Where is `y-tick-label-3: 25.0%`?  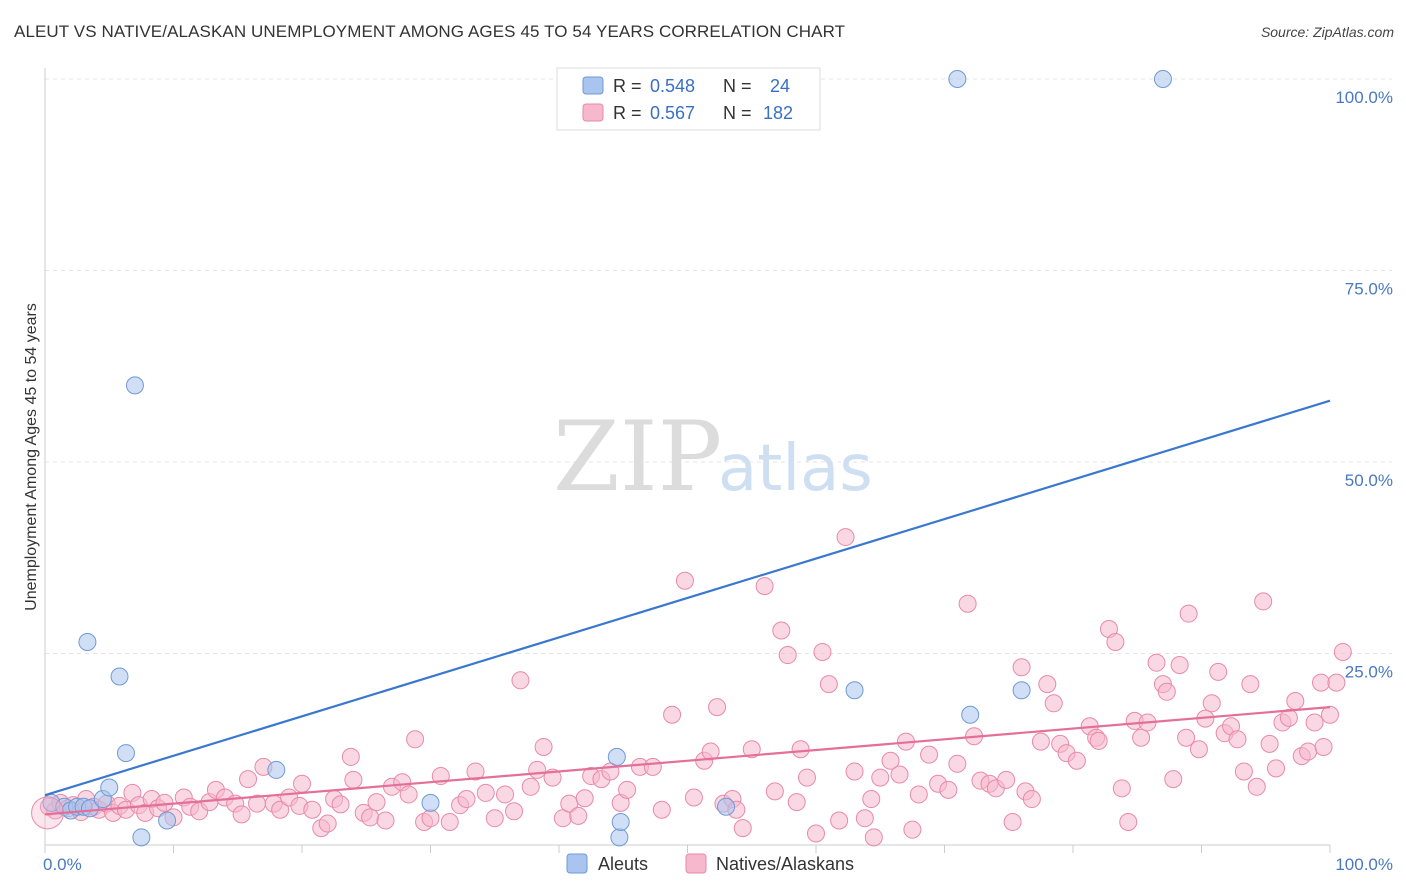
y-tick-label-3: 25.0% is located at coordinates (1369, 672).